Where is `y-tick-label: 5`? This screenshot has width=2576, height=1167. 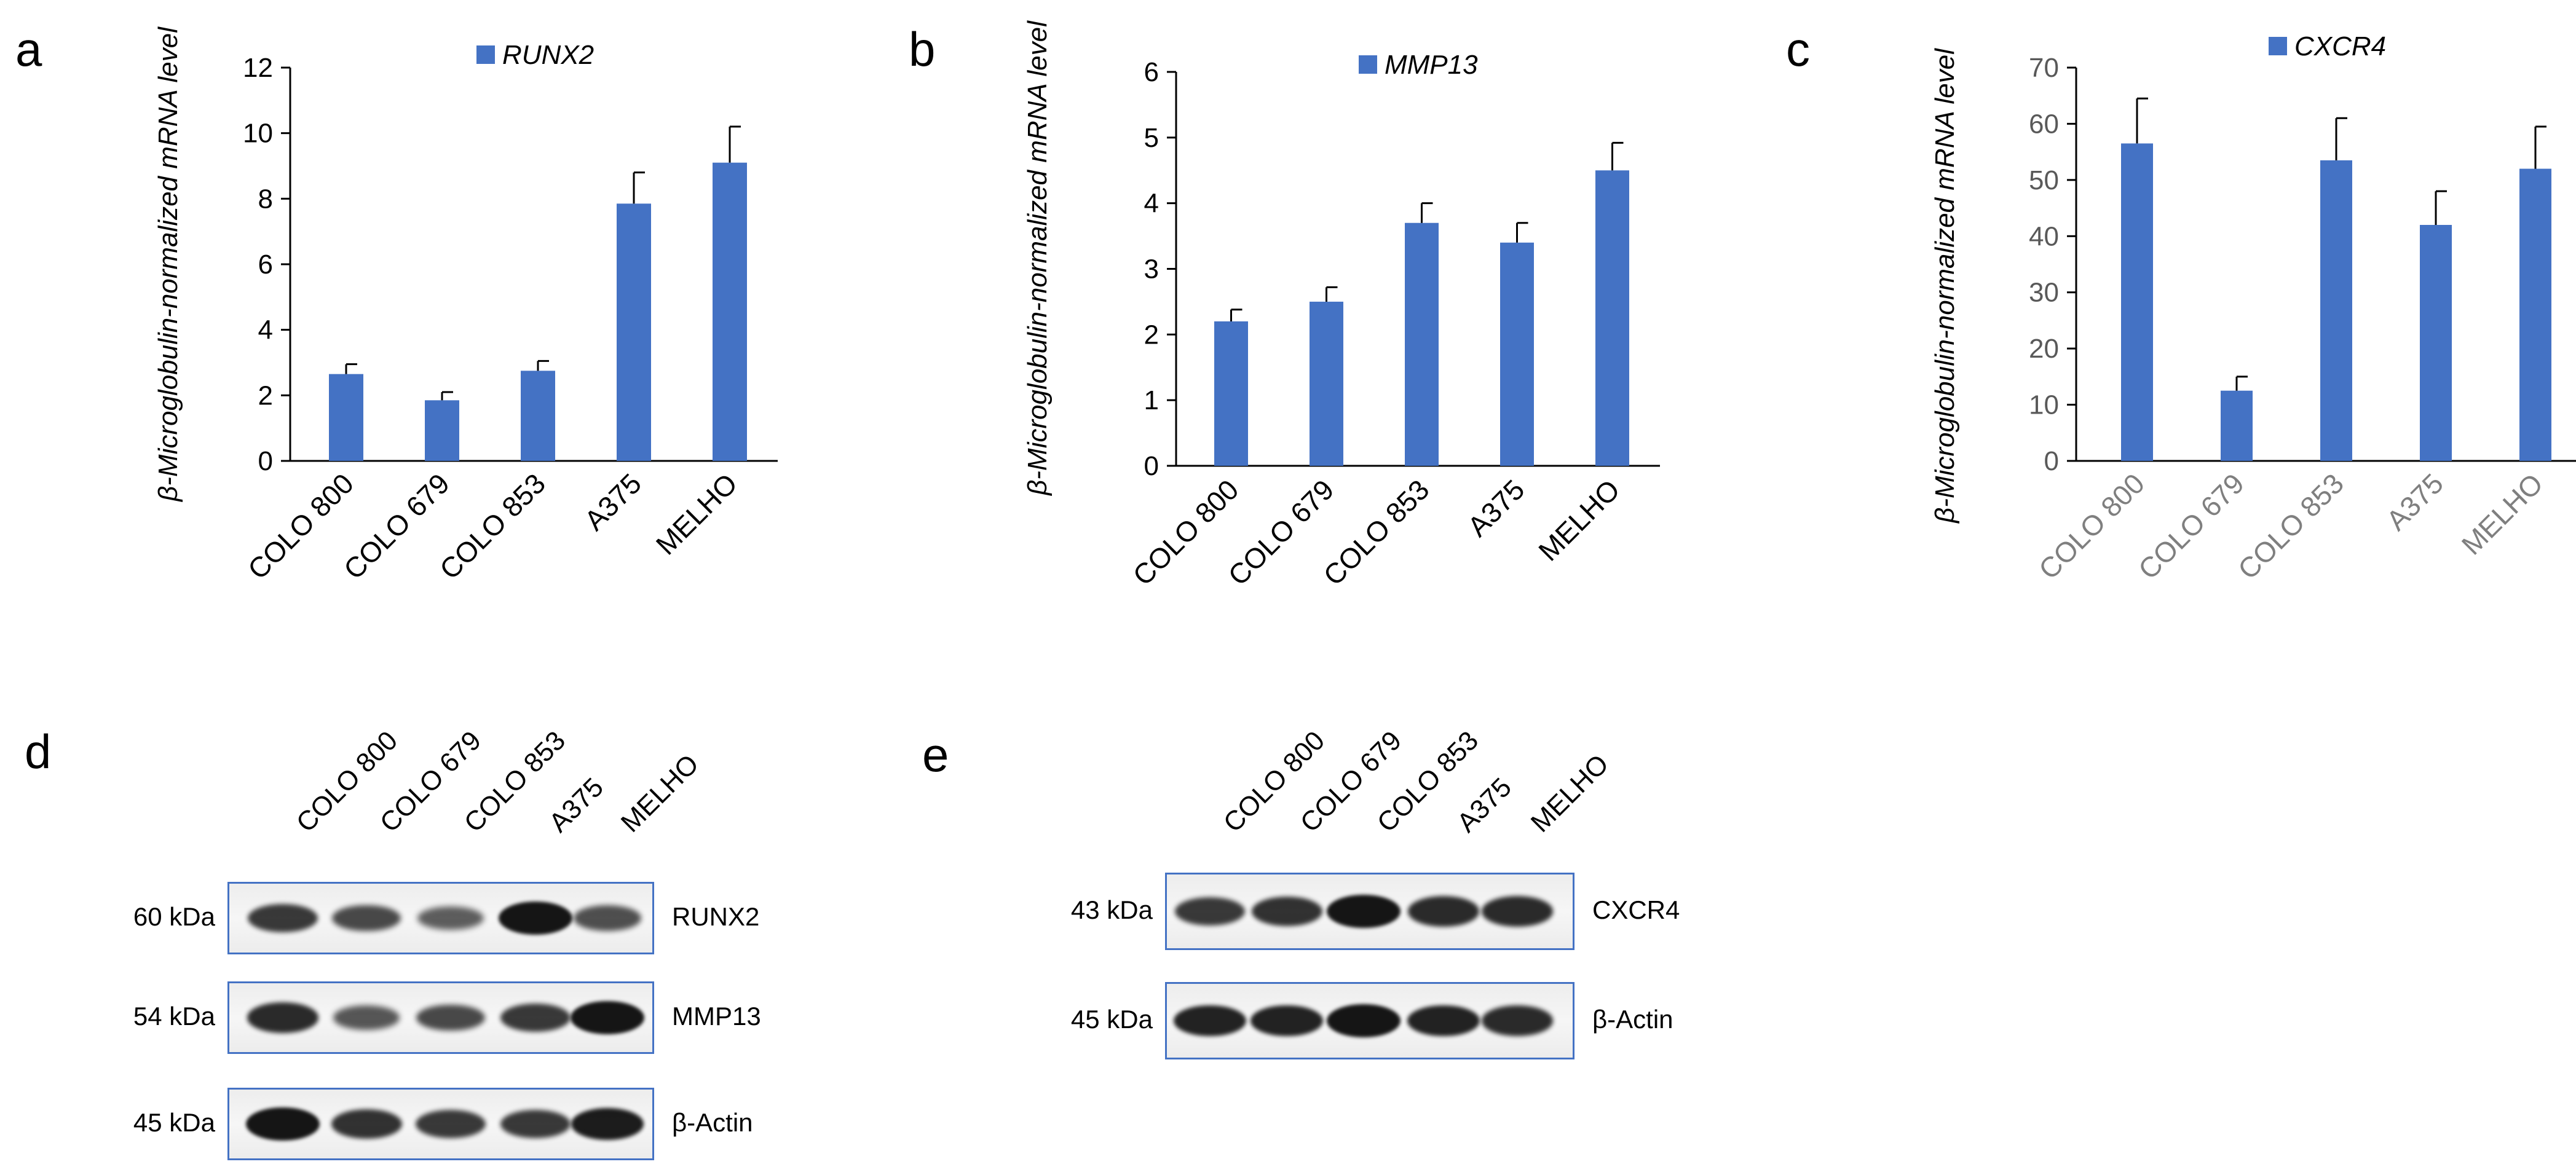 y-tick-label: 5 is located at coordinates (1151, 138).